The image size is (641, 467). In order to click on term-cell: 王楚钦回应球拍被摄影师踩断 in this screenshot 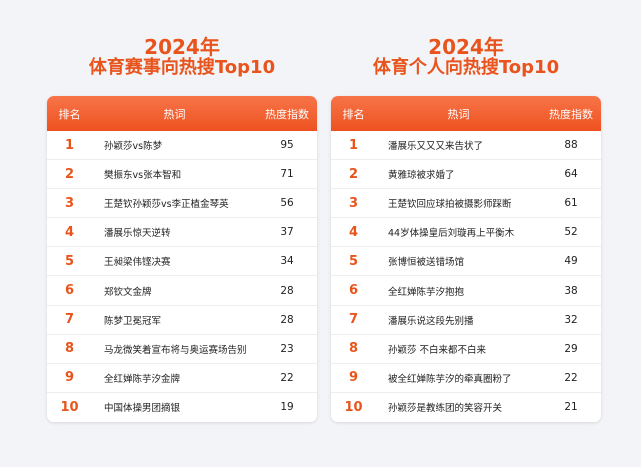, I will do `click(450, 205)`.